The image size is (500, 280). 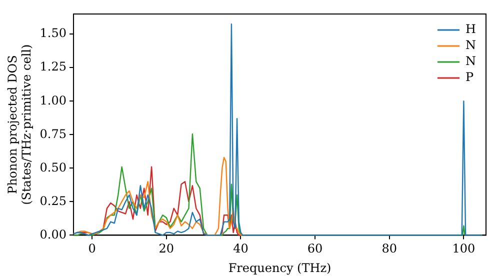 What do you see at coordinates (53, 67) in the screenshot?
I see `y-tick-label: 1.25` at bounding box center [53, 67].